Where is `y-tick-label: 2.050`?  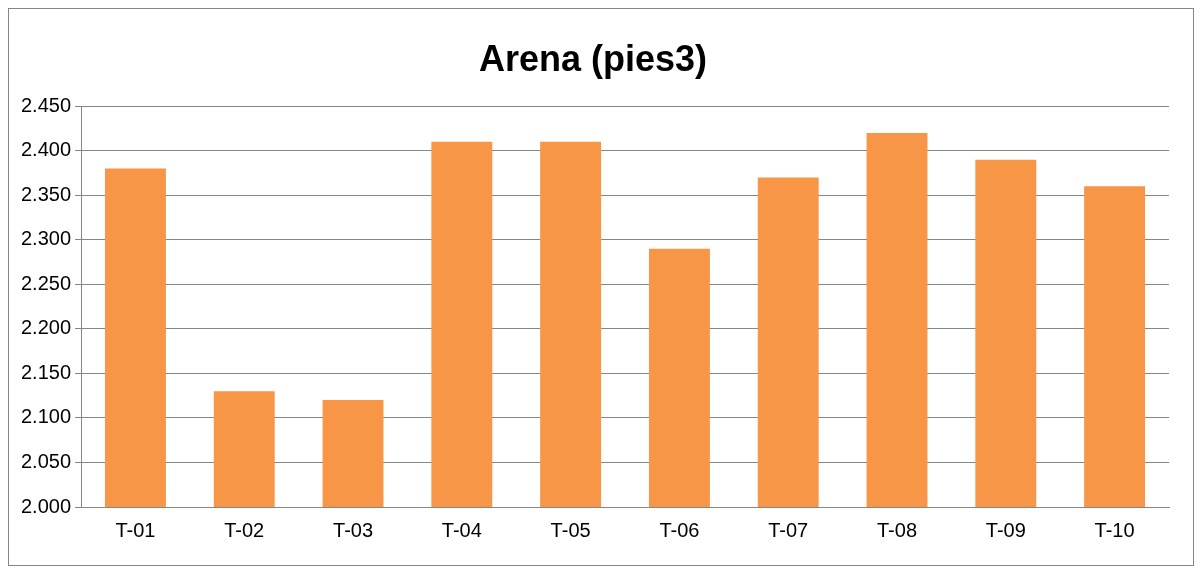
y-tick-label: 2.050 is located at coordinates (46, 460).